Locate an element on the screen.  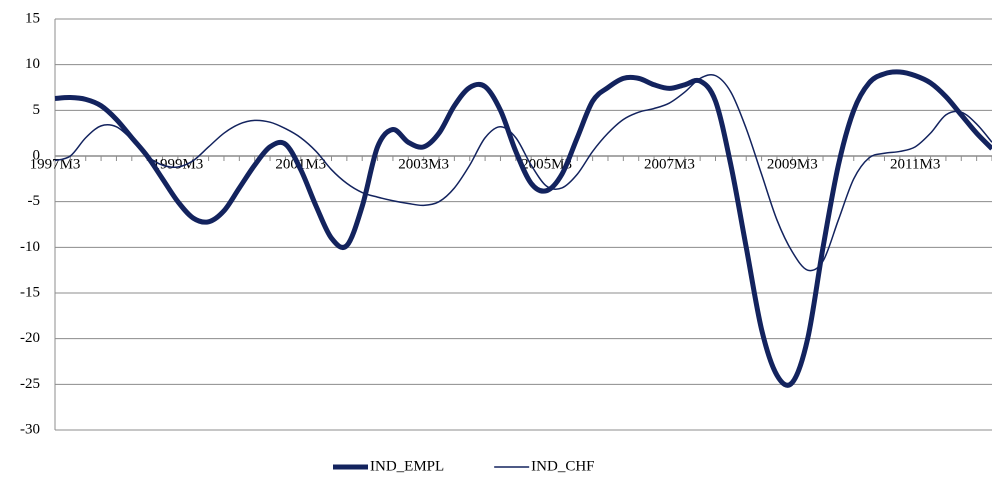
x-tick-label: 2011M3 is located at coordinates (915, 164).